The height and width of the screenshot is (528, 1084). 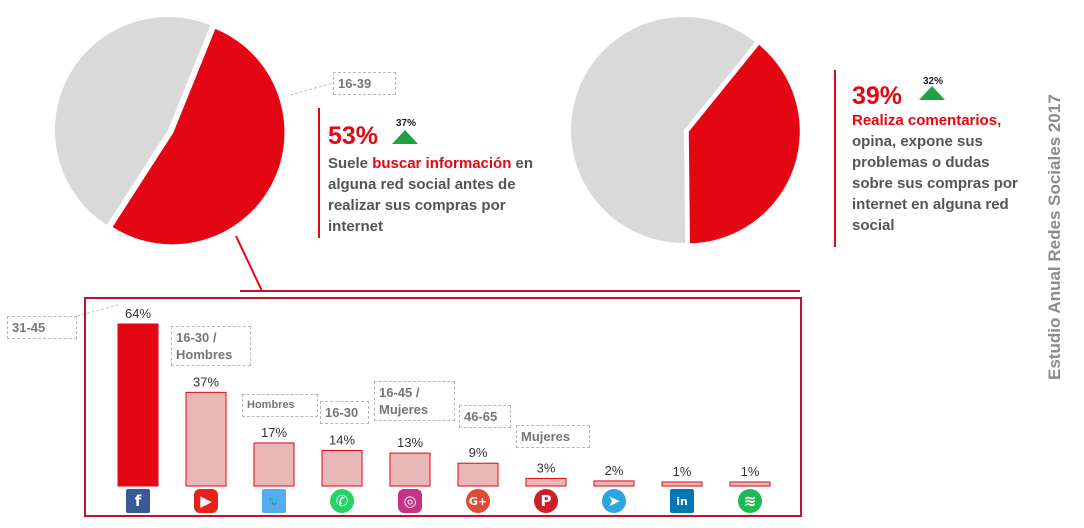 What do you see at coordinates (353, 136) in the screenshot?
I see `pie1-percent: 53%` at bounding box center [353, 136].